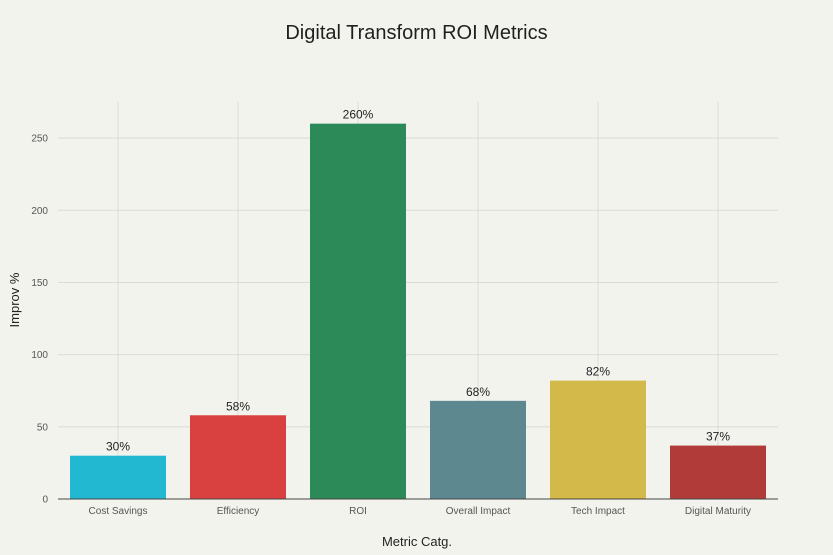 The height and width of the screenshot is (555, 833). Describe the element at coordinates (478, 511) in the screenshot. I see `x-tick-label: Overall Impact` at that location.